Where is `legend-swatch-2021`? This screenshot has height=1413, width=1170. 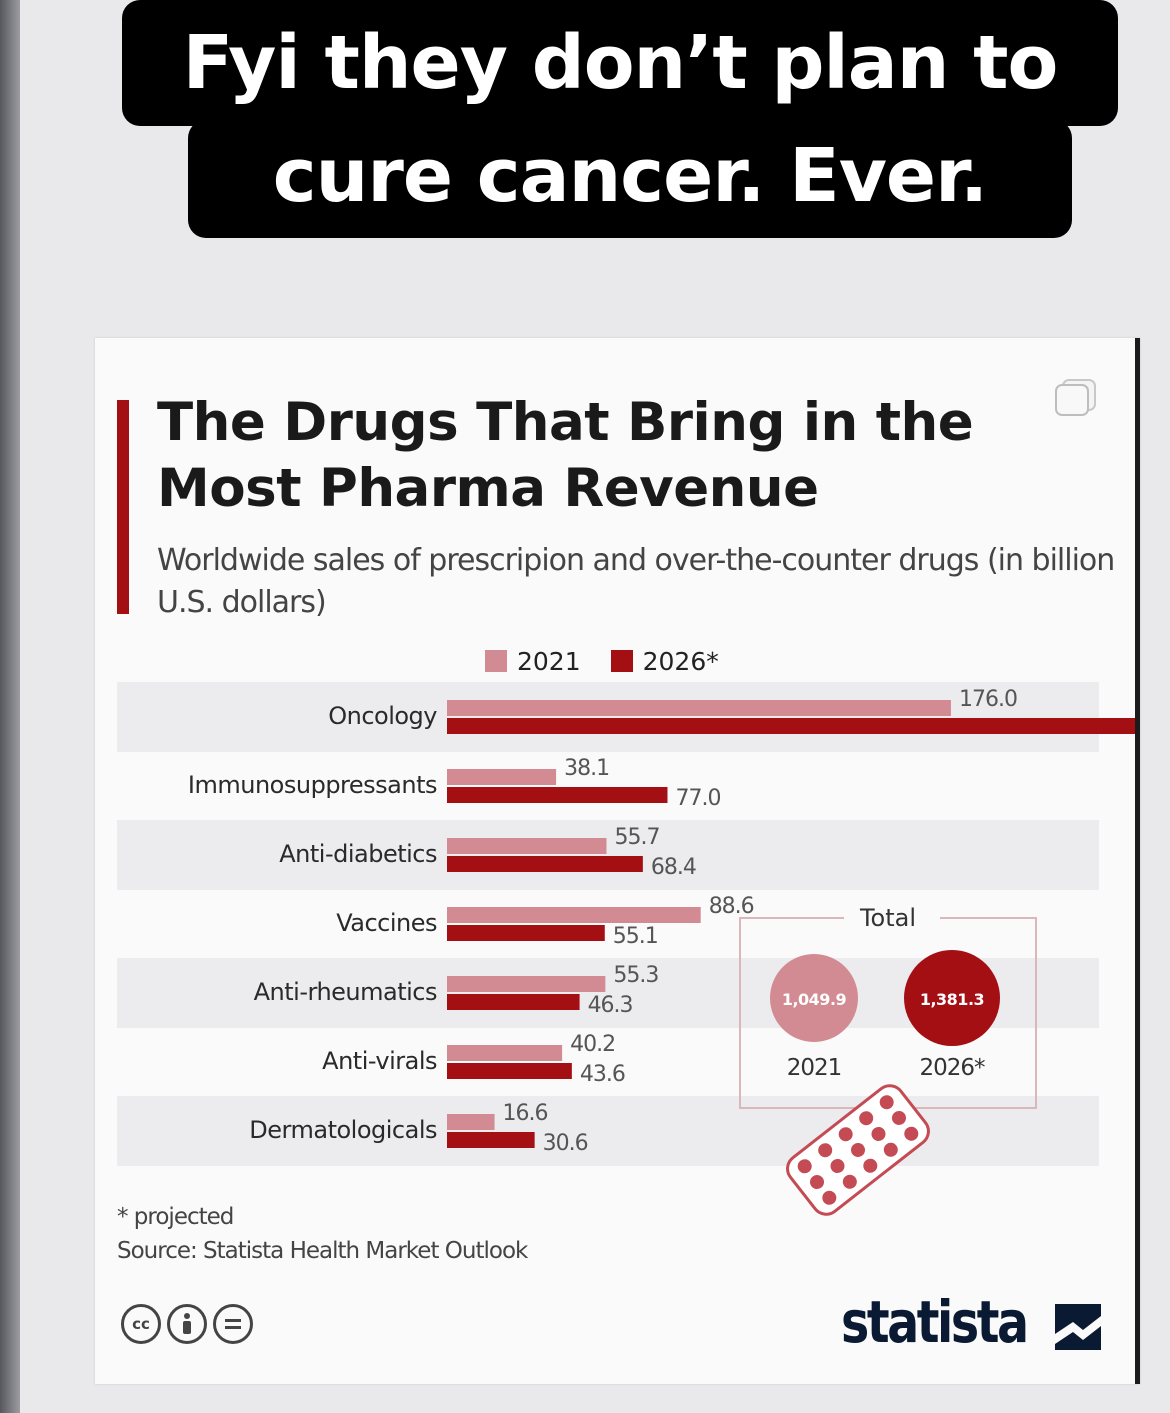
legend-swatch-2021 is located at coordinates (496, 661).